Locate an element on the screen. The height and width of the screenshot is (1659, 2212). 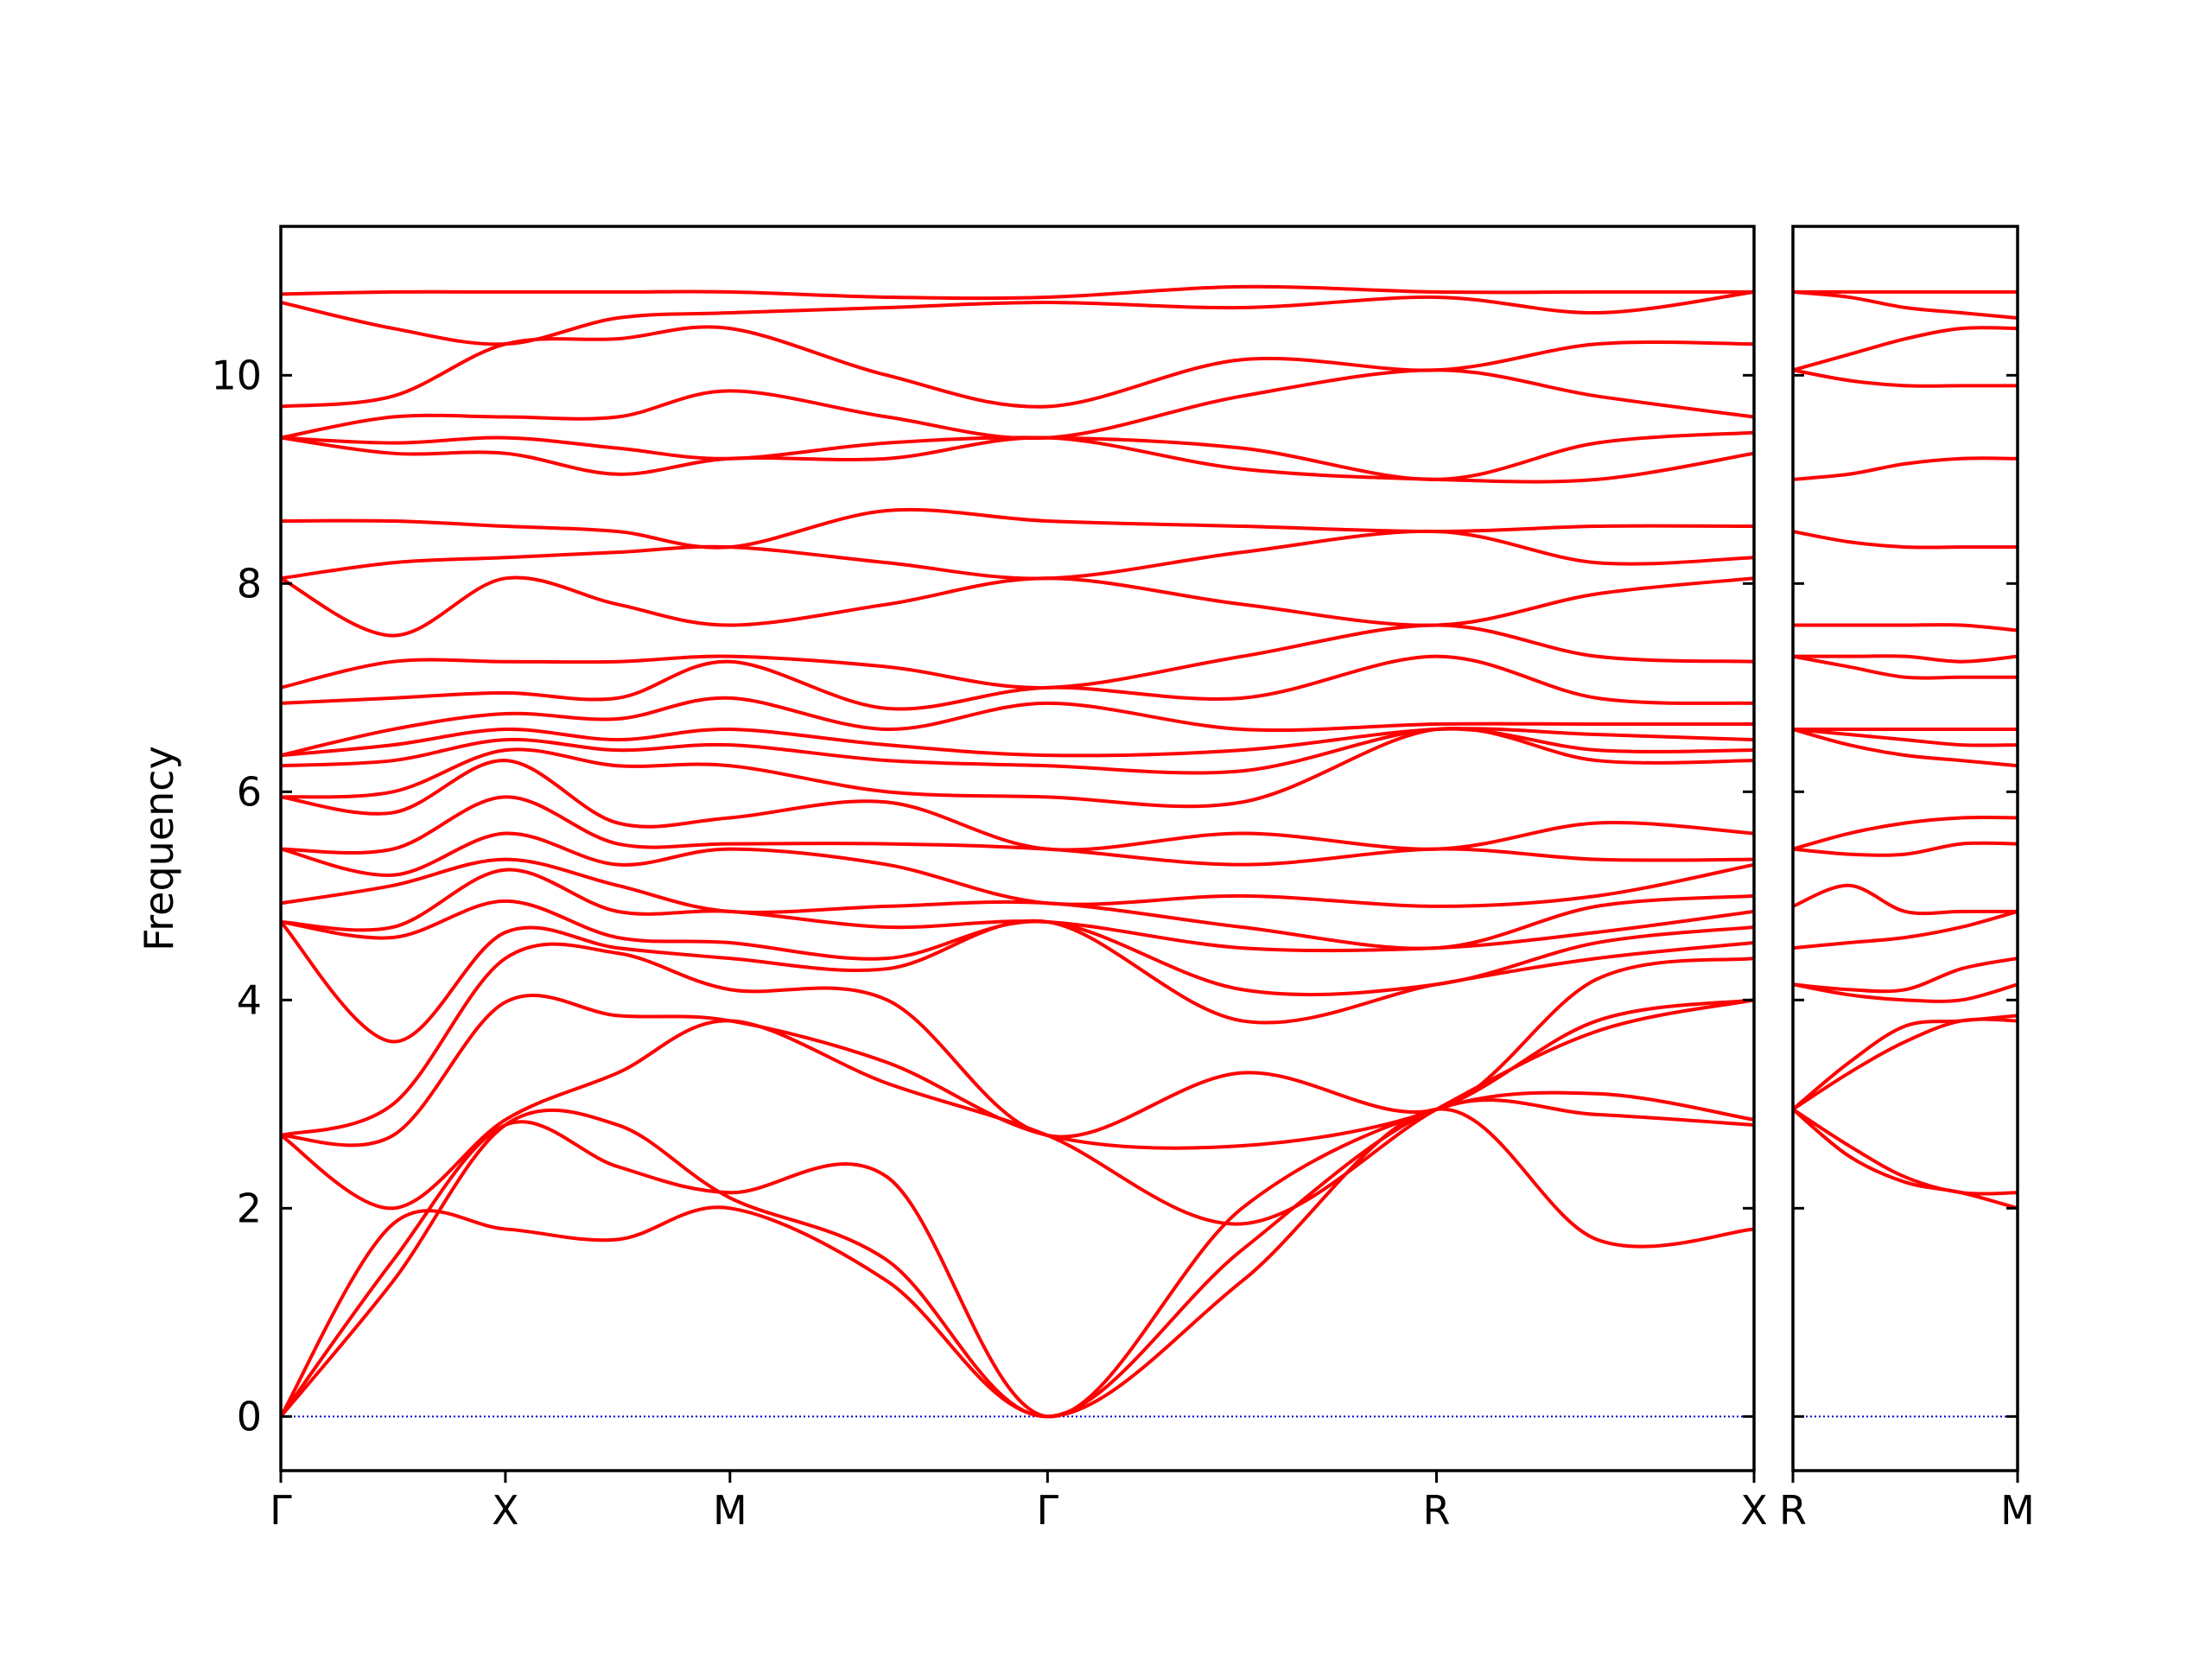
y-tick-label: 8 is located at coordinates (249, 583).